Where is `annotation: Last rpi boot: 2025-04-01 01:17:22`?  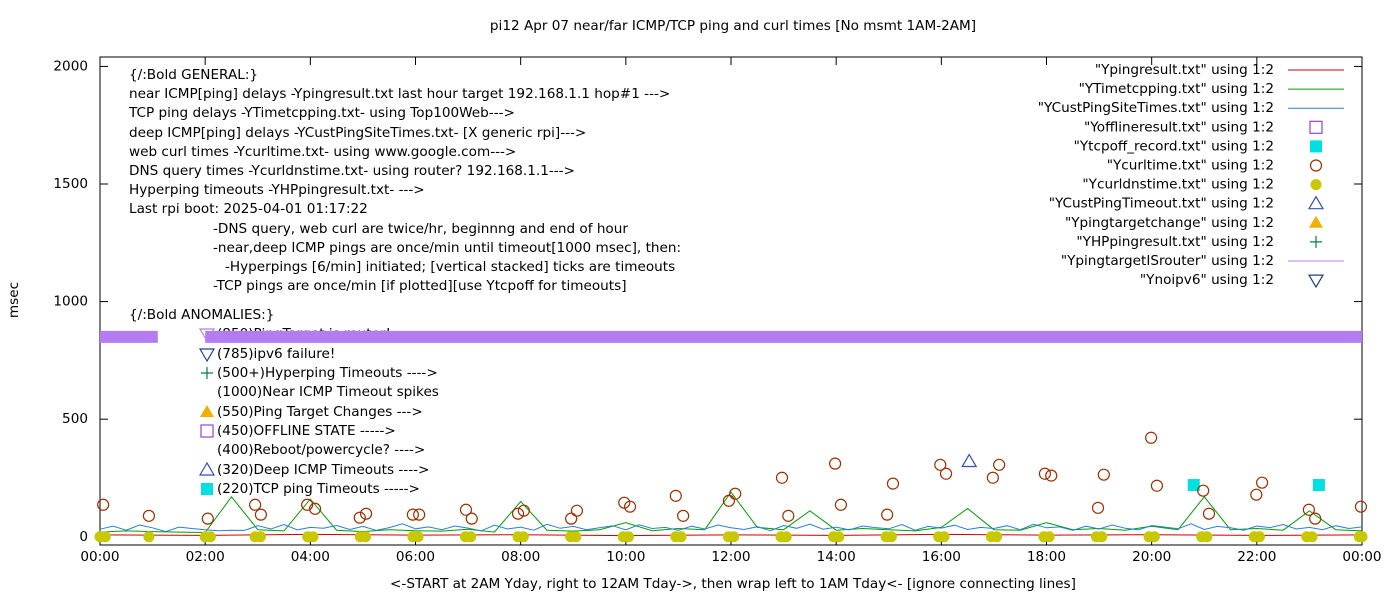
annotation: Last rpi boot: 2025-04-01 01:17:22 is located at coordinates (248, 209).